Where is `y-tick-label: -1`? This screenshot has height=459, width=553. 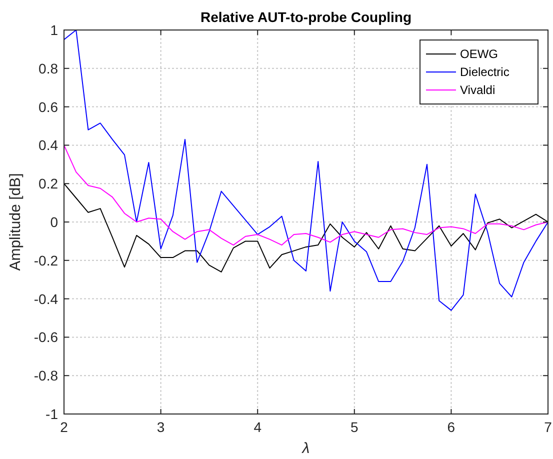 y-tick-label: -1 is located at coordinates (52, 414).